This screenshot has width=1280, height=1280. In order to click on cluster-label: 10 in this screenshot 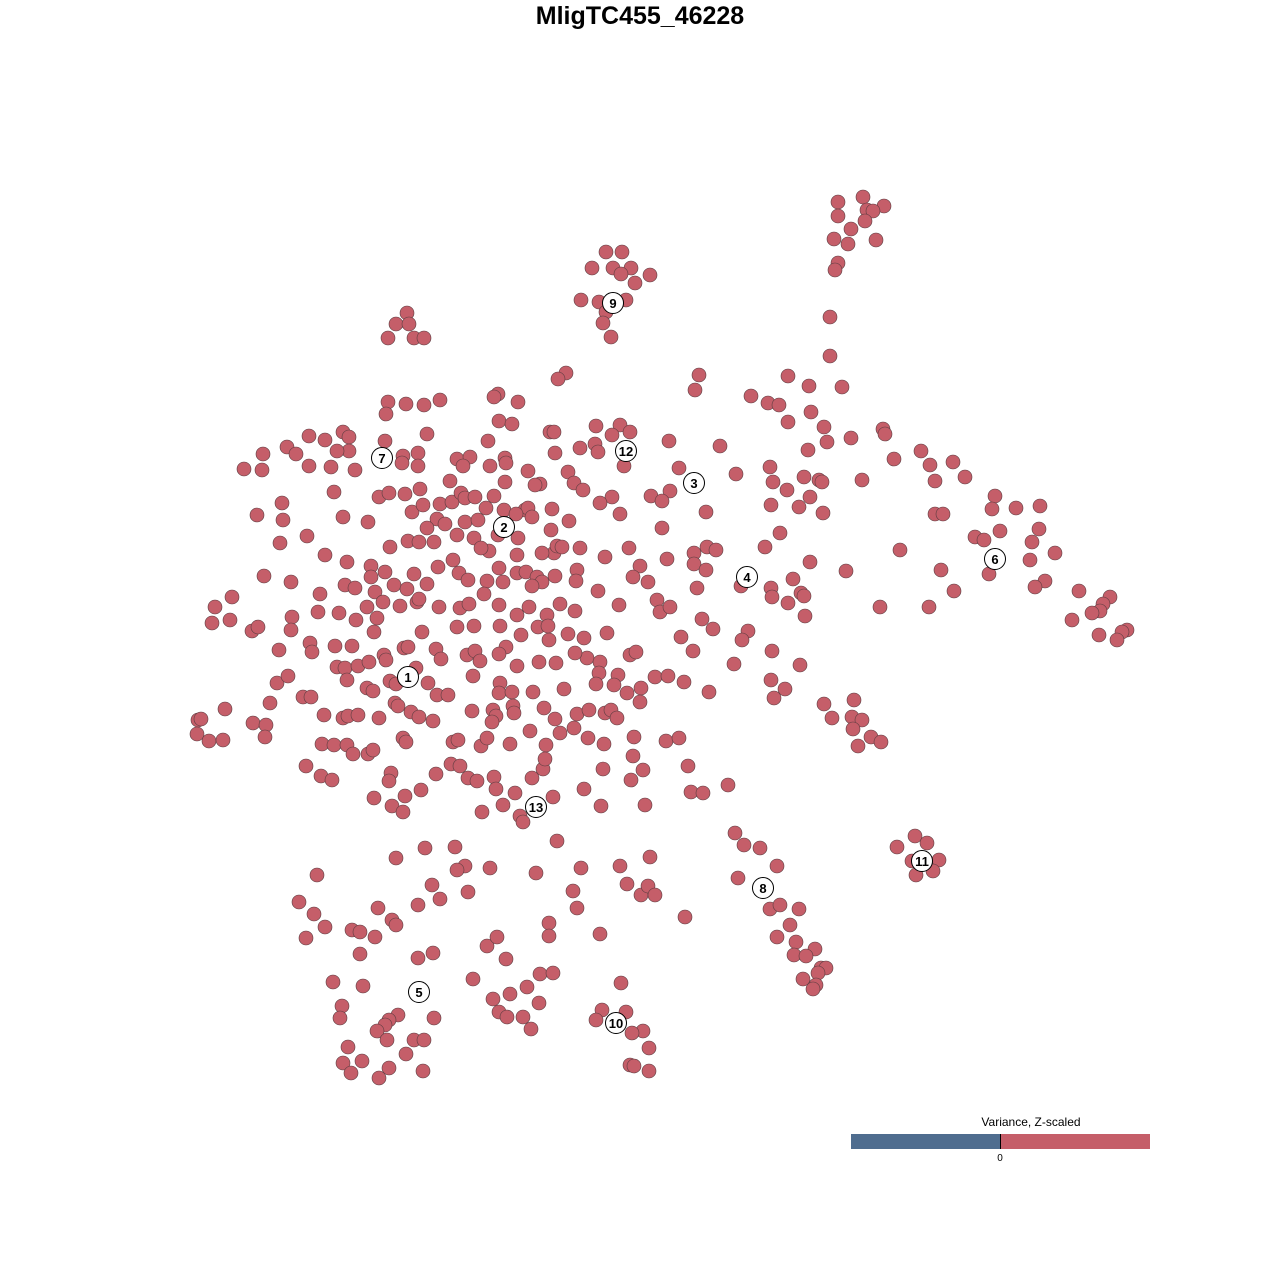, I will do `click(616, 1023)`.